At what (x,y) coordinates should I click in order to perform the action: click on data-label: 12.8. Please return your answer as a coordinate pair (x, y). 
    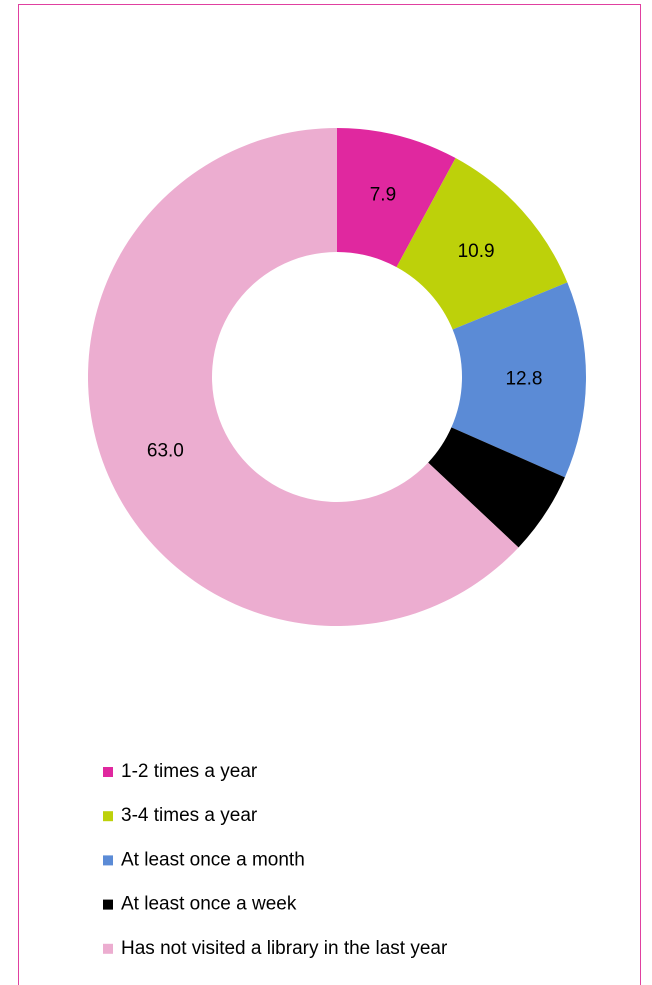
    Looking at the image, I should click on (523, 378).